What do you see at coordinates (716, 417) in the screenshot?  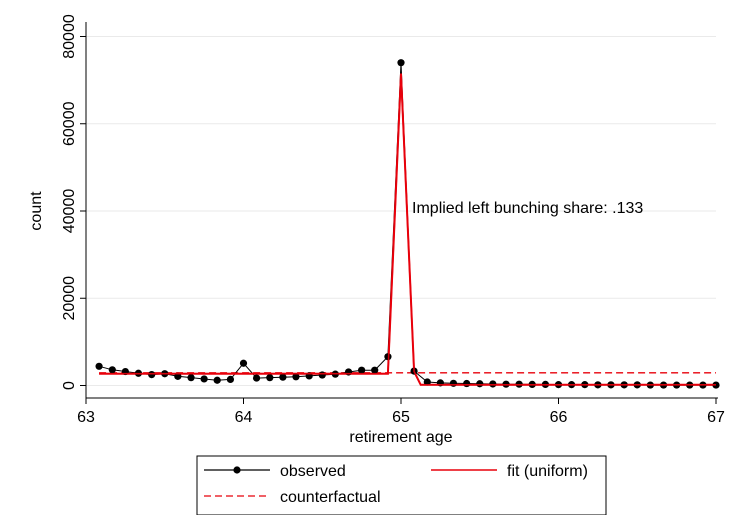 I see `x-tick-label: 67` at bounding box center [716, 417].